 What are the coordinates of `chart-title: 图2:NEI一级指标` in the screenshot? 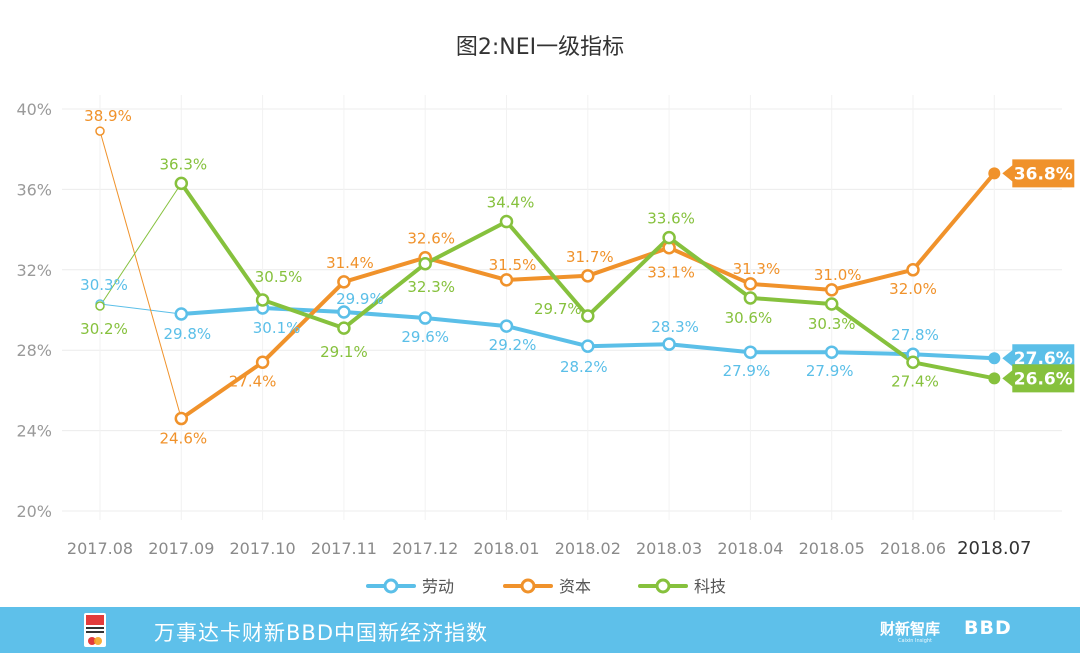 It's located at (540, 47).